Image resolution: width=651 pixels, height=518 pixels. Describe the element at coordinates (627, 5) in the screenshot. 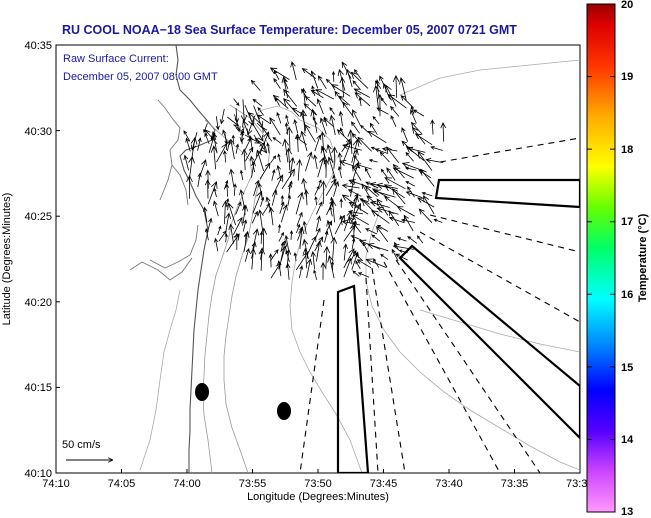

I see `colorbar-tick-label: 20` at that location.